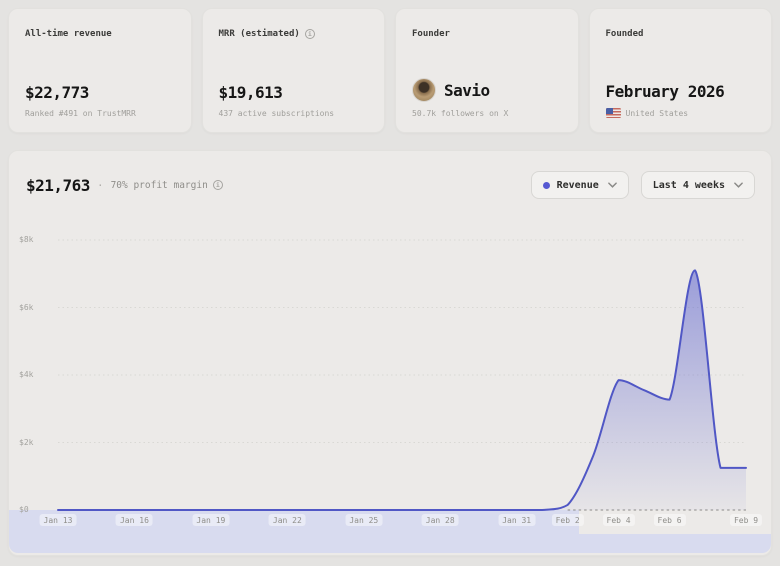 Image resolution: width=780 pixels, height=566 pixels. I want to click on series-select-dropdown: Revenue, so click(579, 185).